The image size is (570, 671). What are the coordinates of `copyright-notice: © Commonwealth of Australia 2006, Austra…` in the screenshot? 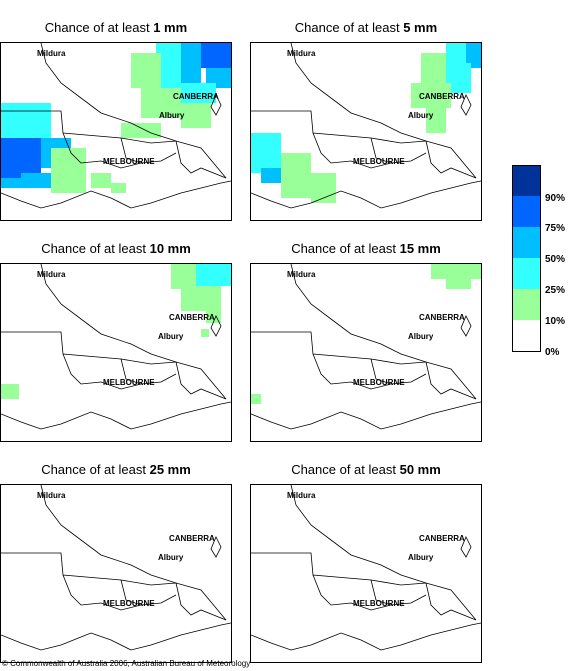 It's located at (126, 663).